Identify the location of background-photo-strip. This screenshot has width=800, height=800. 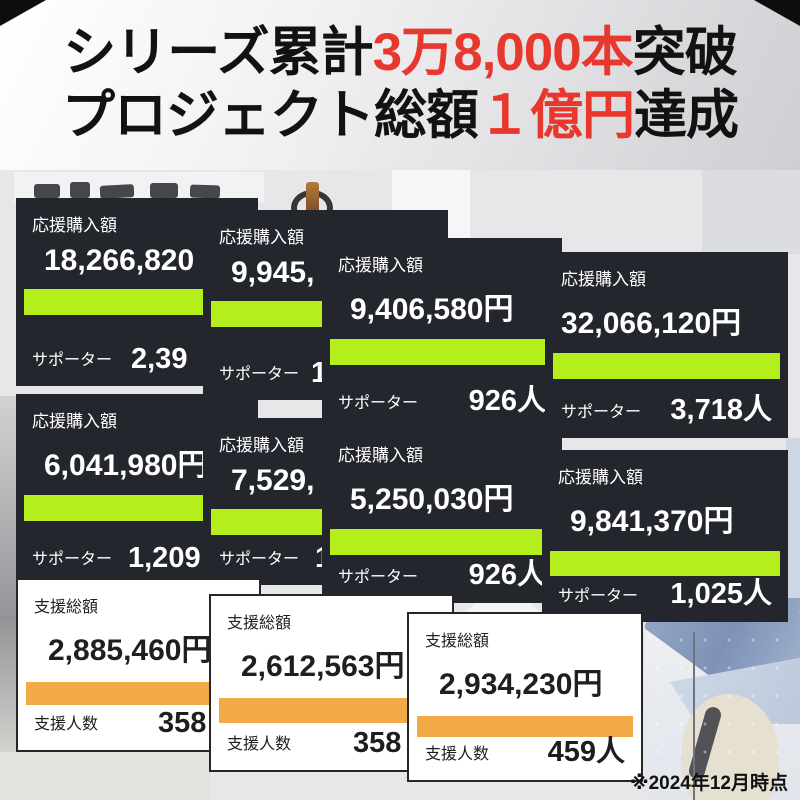
(105, 776).